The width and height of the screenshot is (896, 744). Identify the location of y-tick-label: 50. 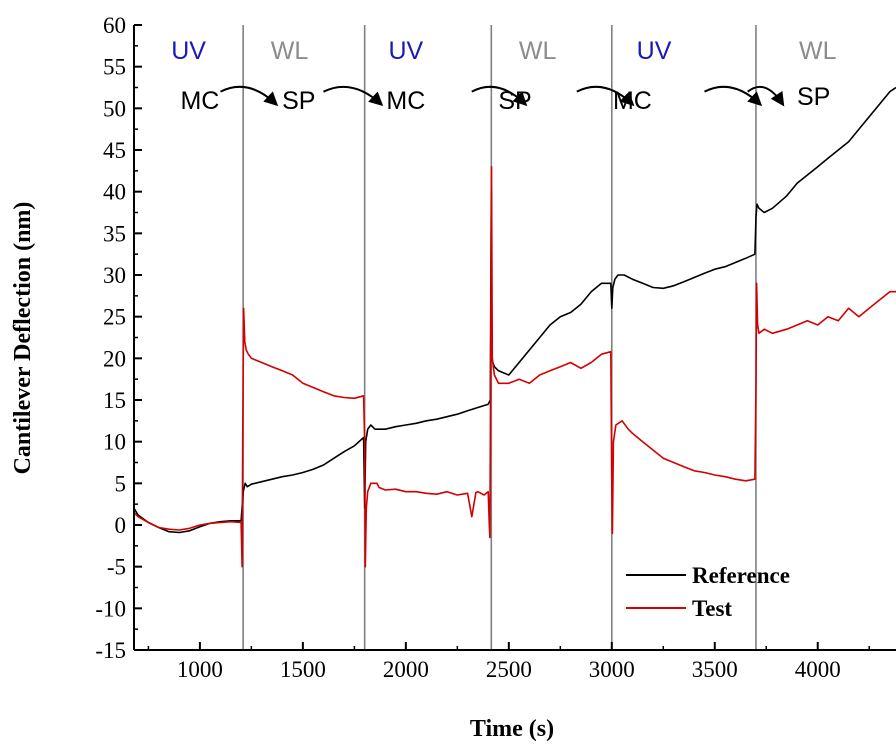
(114, 108).